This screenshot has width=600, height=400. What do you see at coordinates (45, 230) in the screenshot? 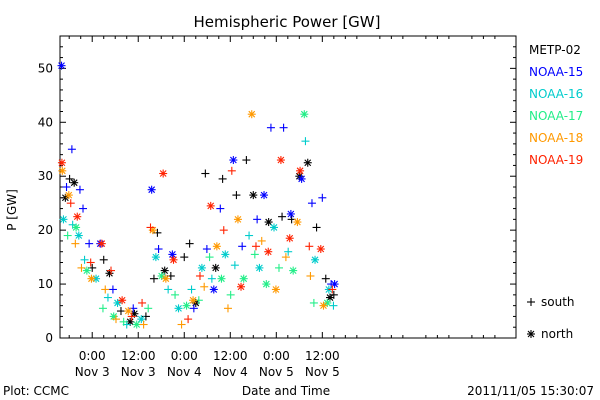
I see `y-tick-label: 20` at bounding box center [45, 230].